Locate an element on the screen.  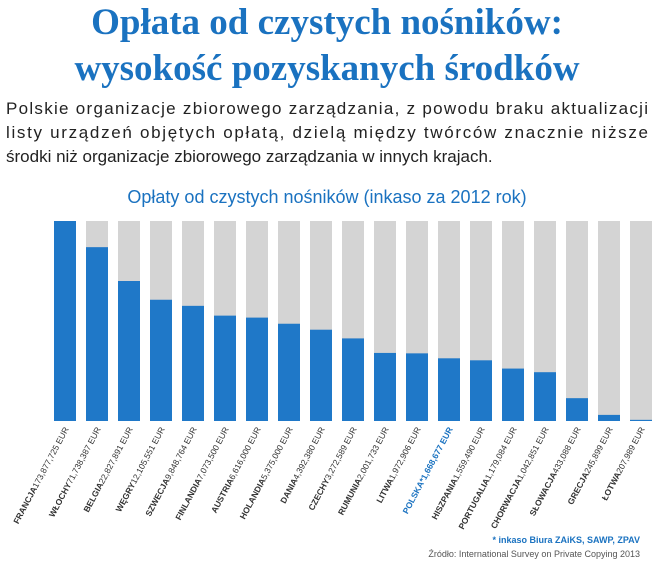
country-name: PORTUGALIA is located at coordinates (473, 504).